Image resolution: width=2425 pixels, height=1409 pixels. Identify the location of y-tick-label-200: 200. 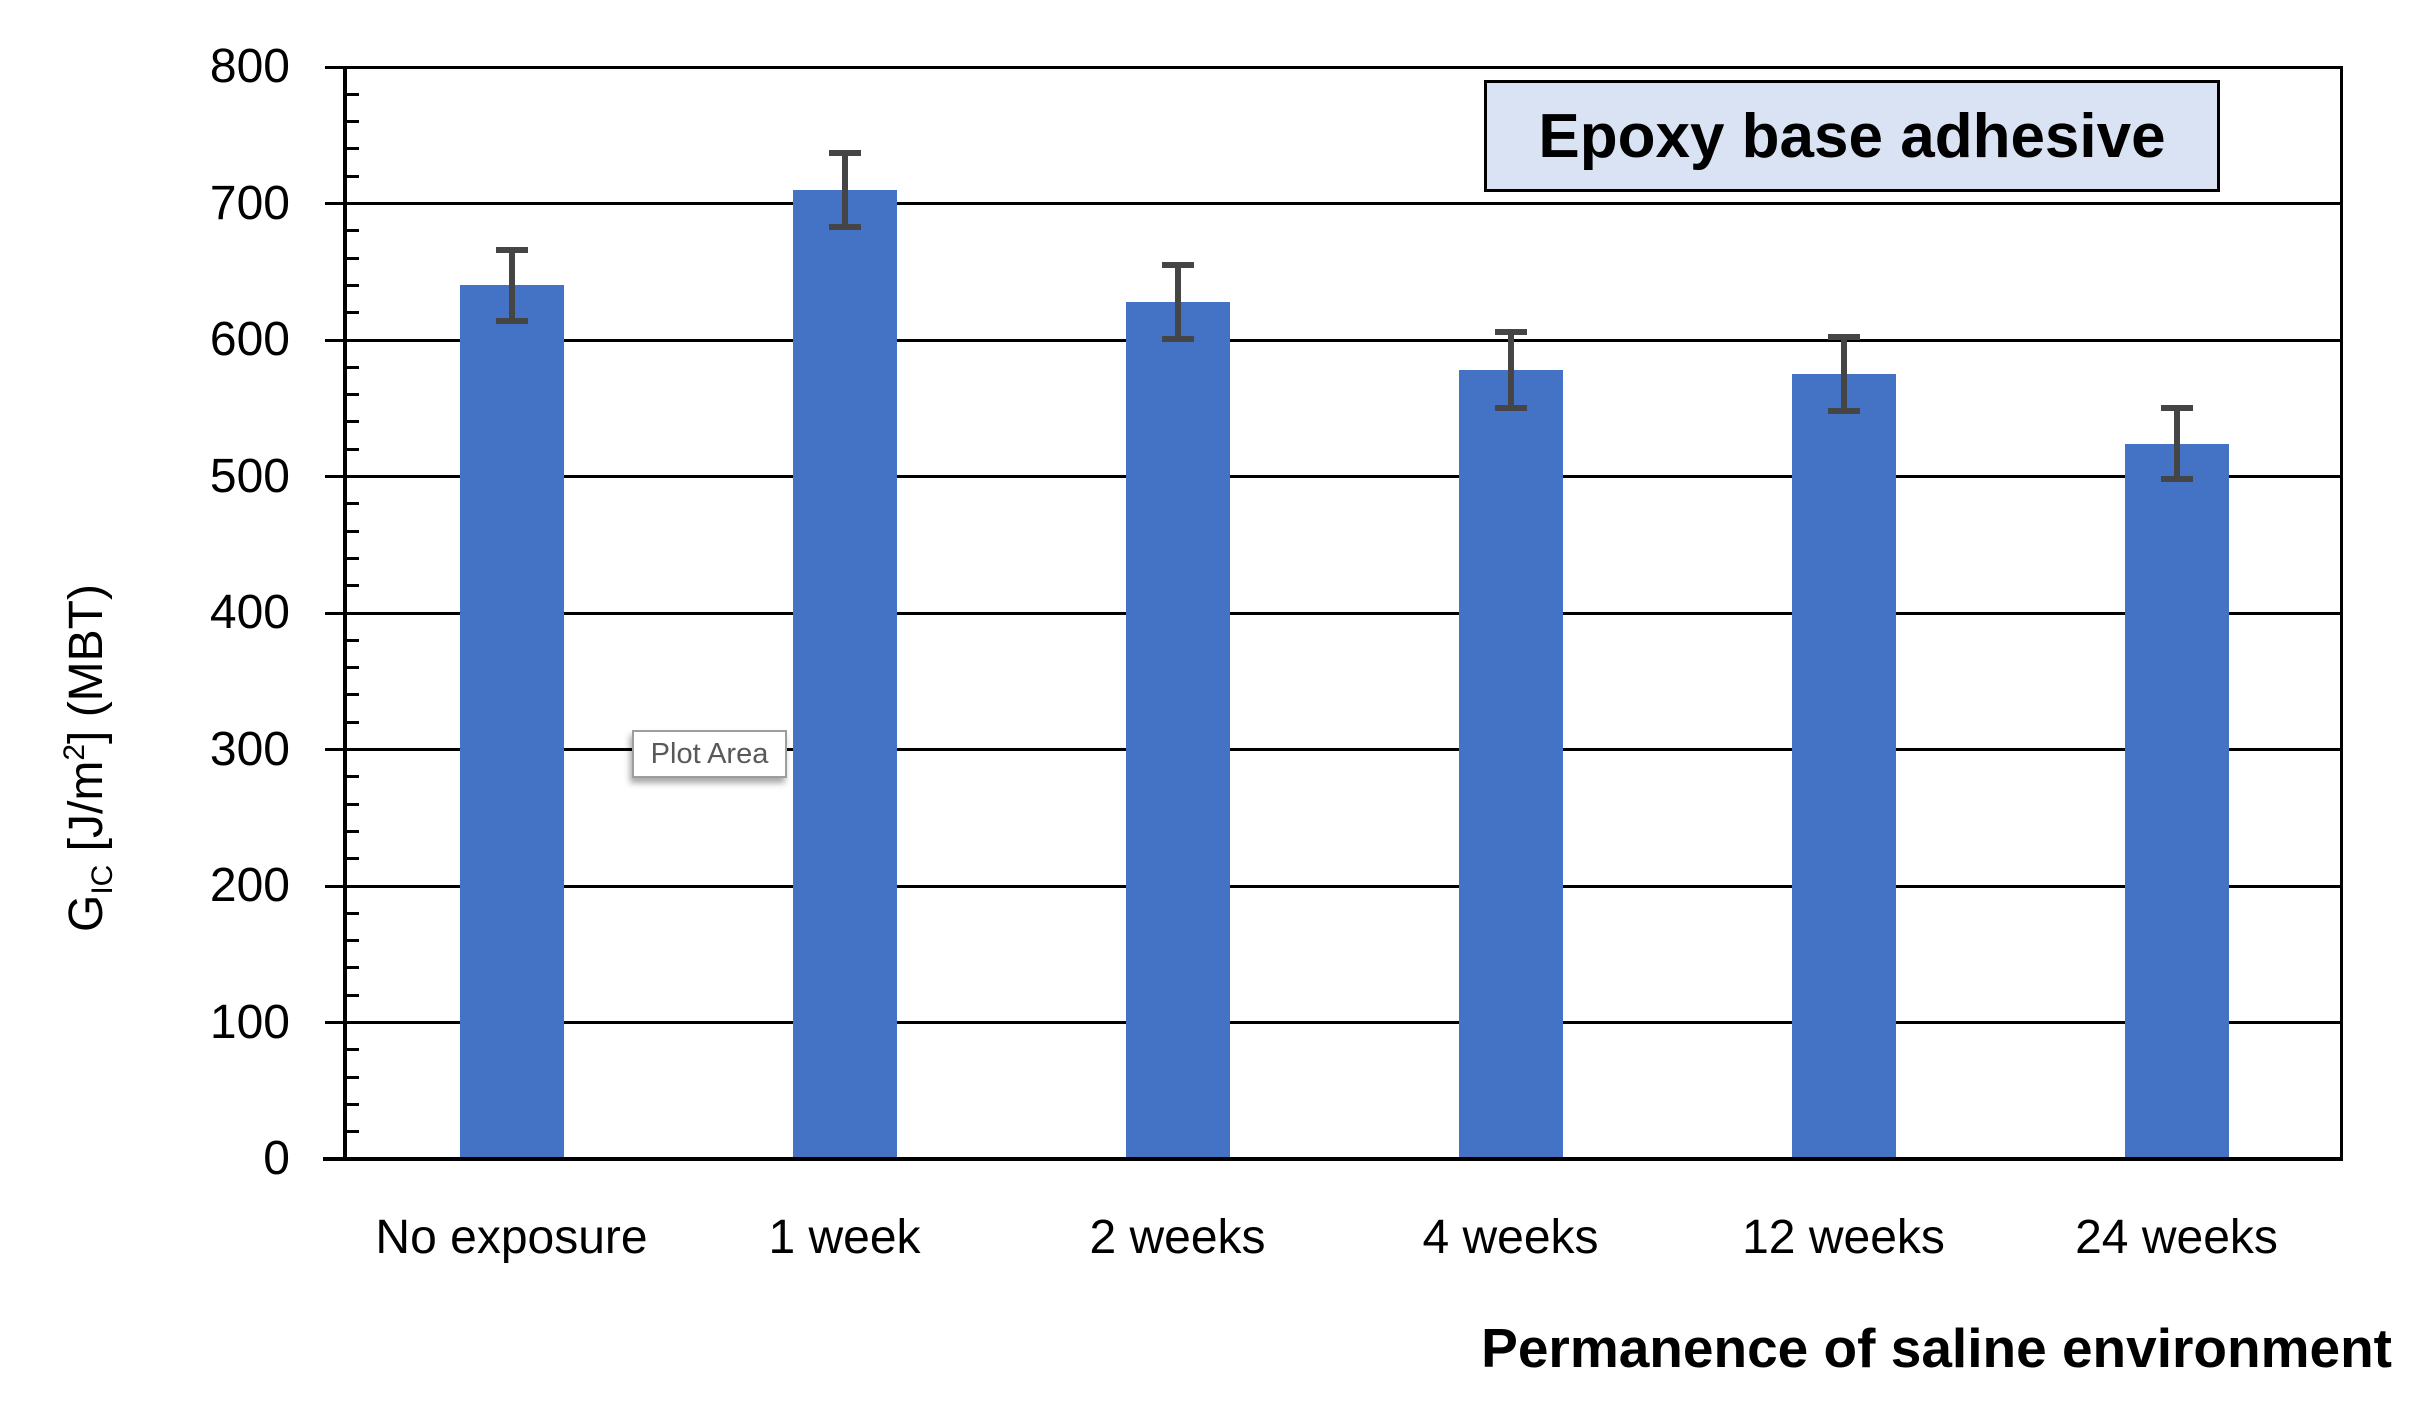
(249, 885).